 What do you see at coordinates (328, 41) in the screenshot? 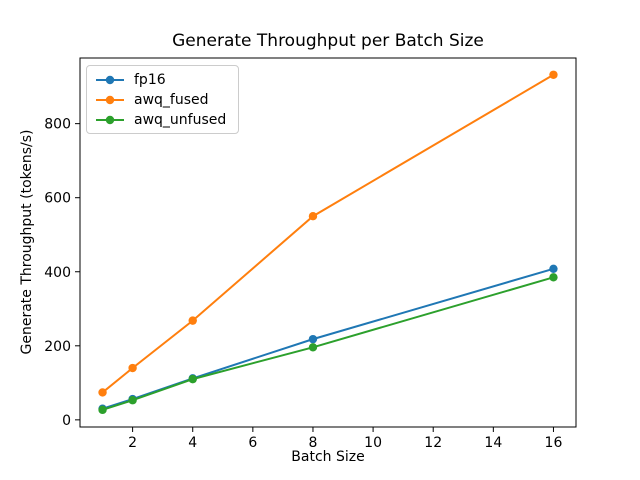
I see `chart-title: Generate Throughput per Batch Size` at bounding box center [328, 41].